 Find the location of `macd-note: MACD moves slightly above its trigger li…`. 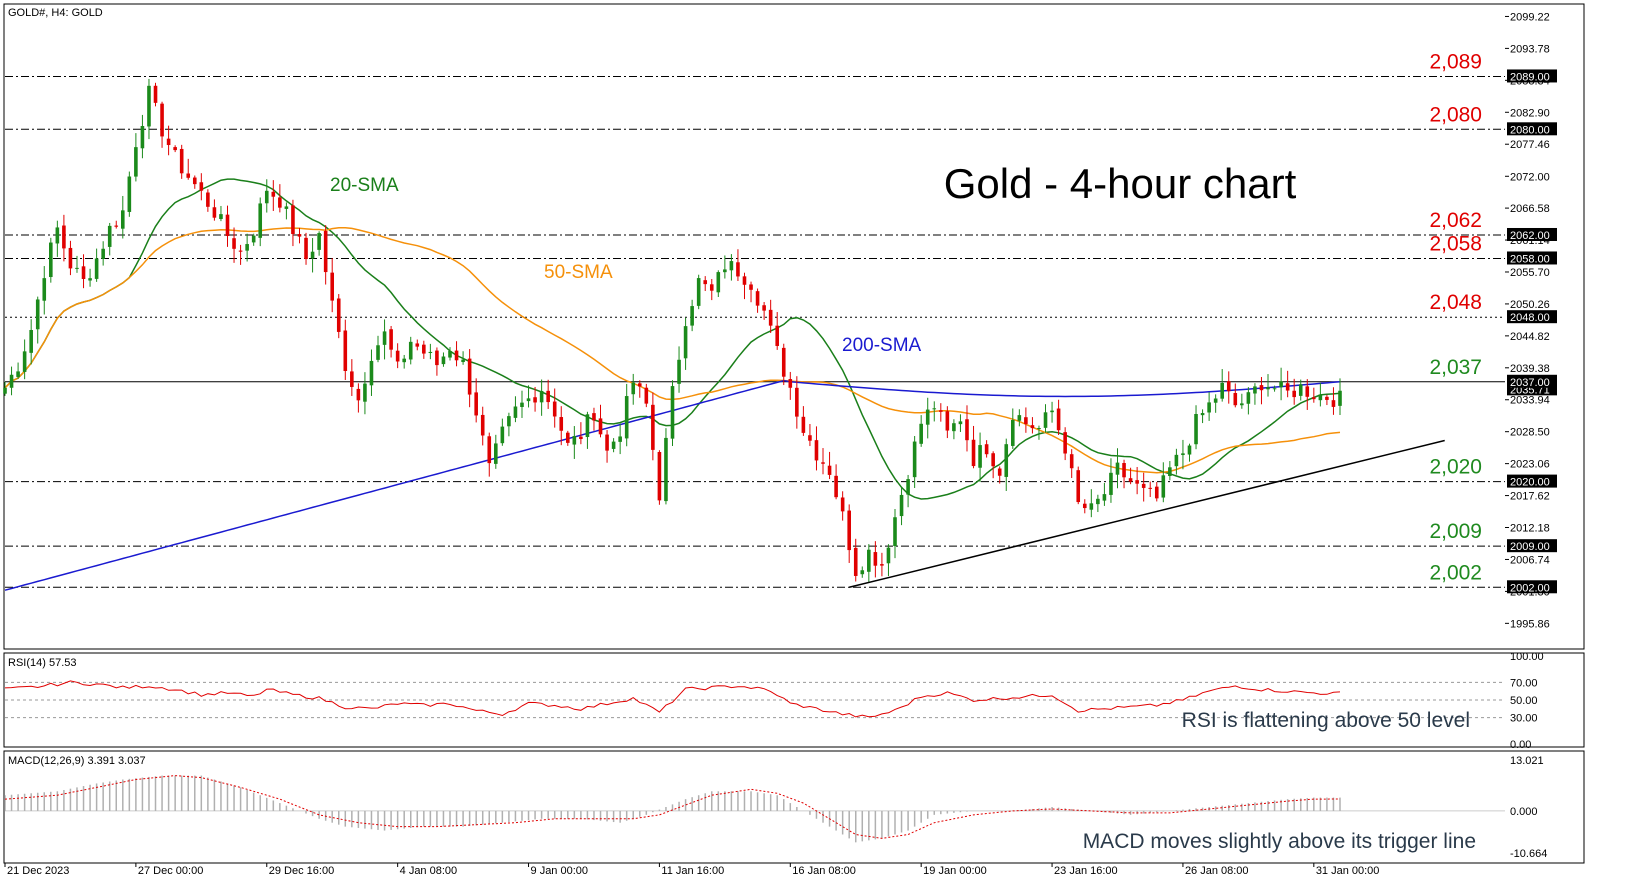

macd-note: MACD moves slightly above its trigger li… is located at coordinates (1279, 841).